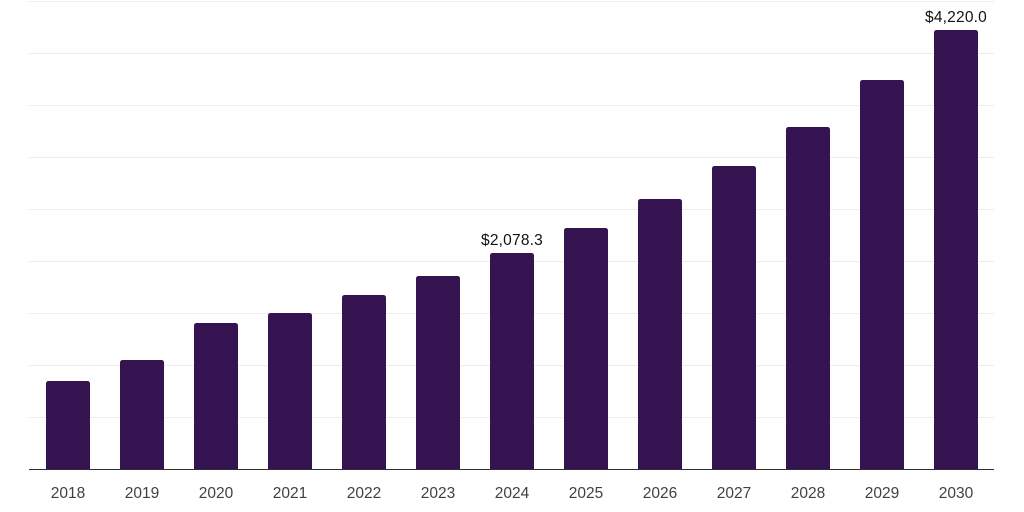 The height and width of the screenshot is (512, 1024). What do you see at coordinates (512, 240) in the screenshot?
I see `value-label-2024: $2,078.3` at bounding box center [512, 240].